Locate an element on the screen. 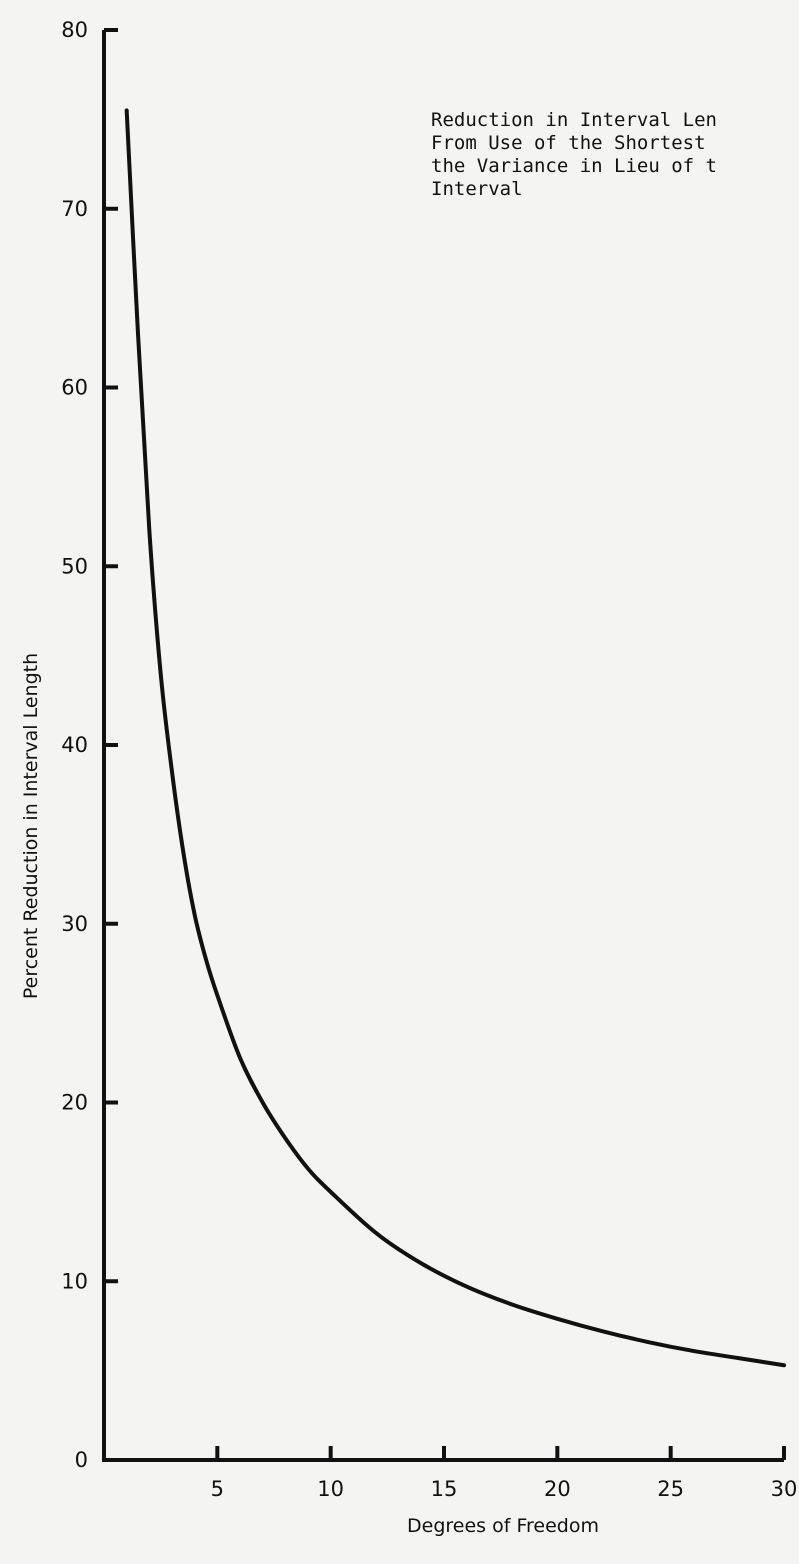 The image size is (799, 1564). x-tick-label: 15 is located at coordinates (444, 1489).